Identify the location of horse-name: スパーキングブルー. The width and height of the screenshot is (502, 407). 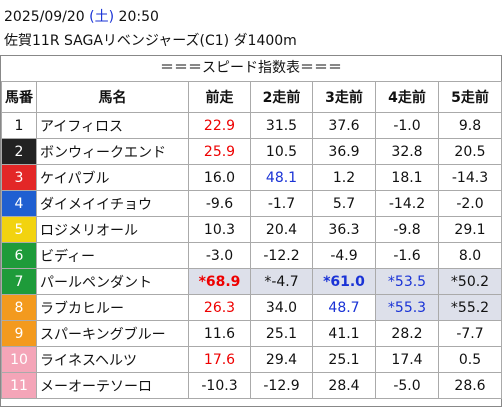
(112, 333).